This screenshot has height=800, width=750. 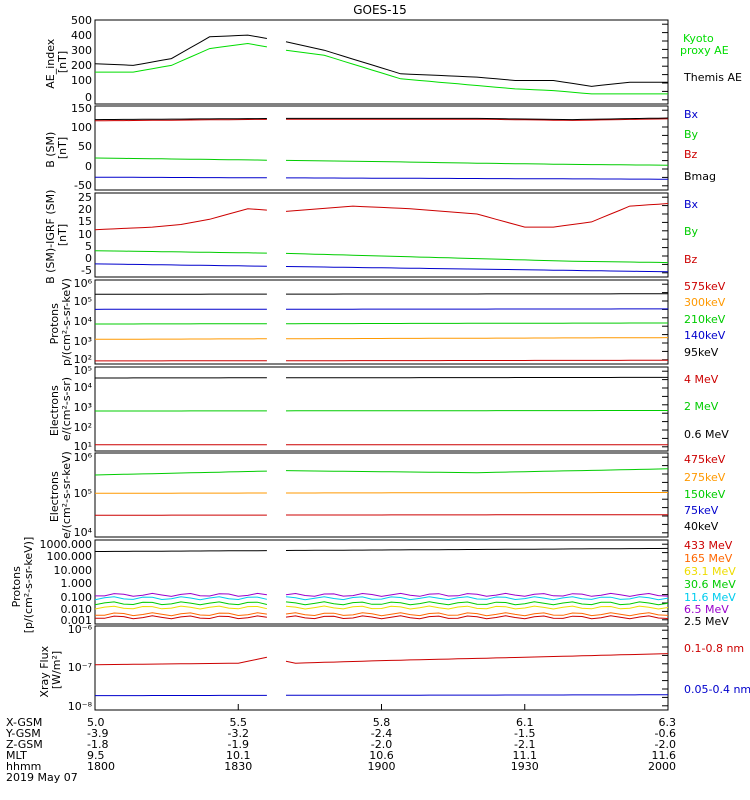 I want to click on legend-11-6mev: 11.6 MeV, so click(x=710, y=597).